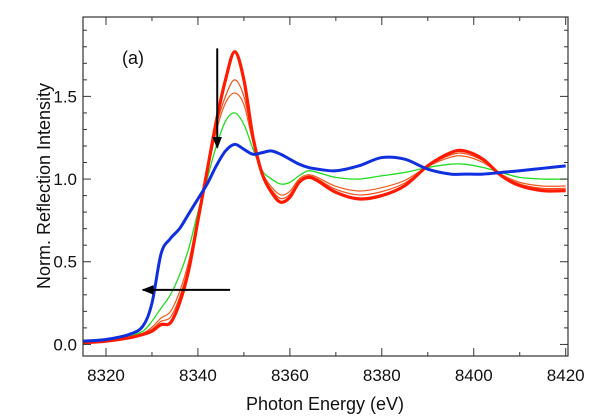 The width and height of the screenshot is (613, 420). I want to click on x-tick-label: 8380, so click(382, 375).